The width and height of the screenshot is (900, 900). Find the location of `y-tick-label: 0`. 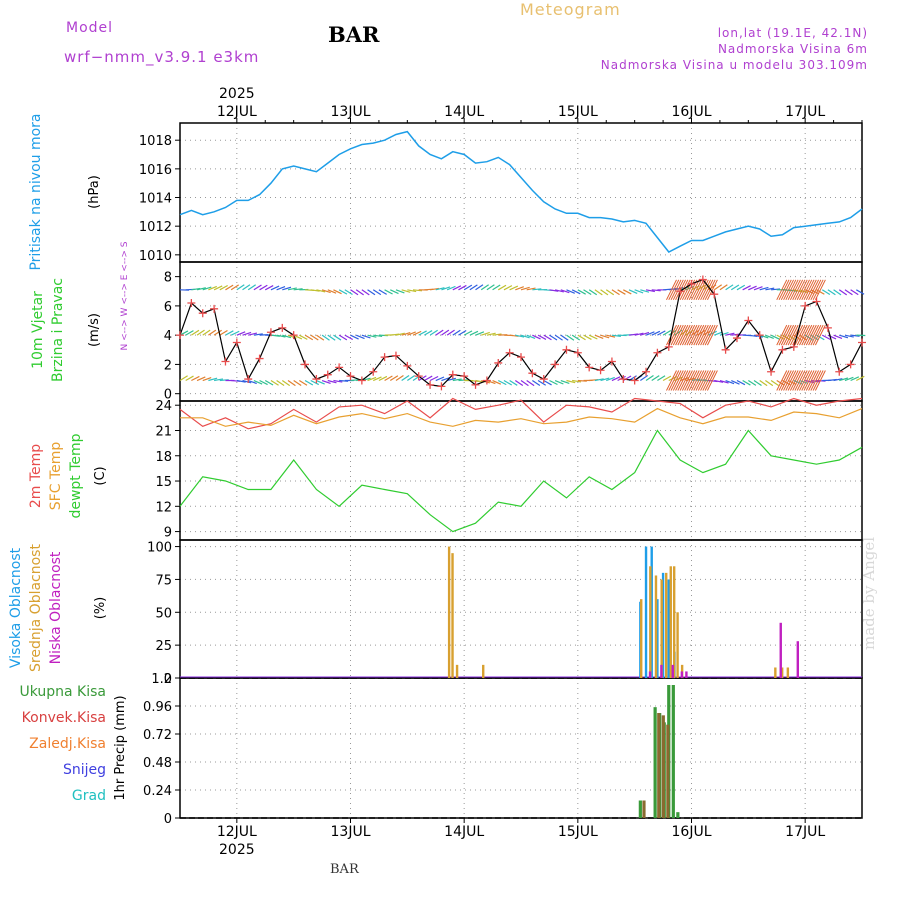

y-tick-label: 0 is located at coordinates (168, 395).